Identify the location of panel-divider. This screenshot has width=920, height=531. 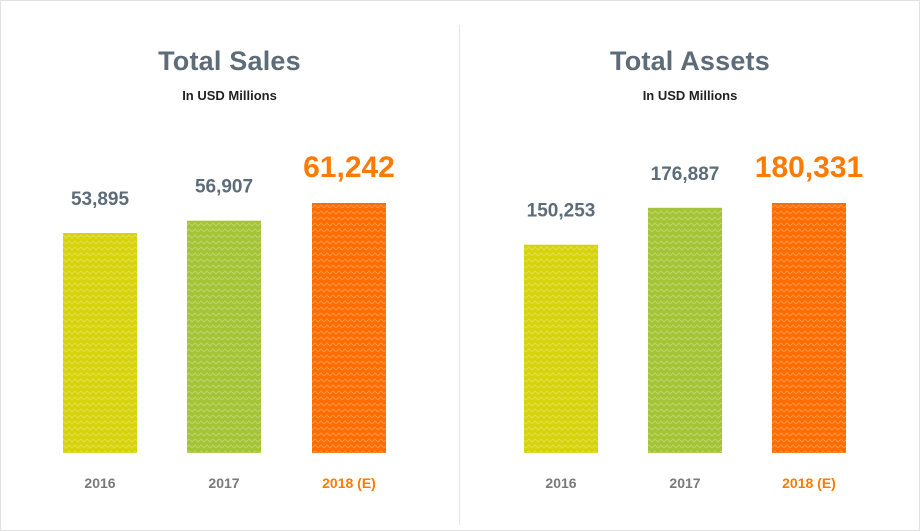
(459, 275).